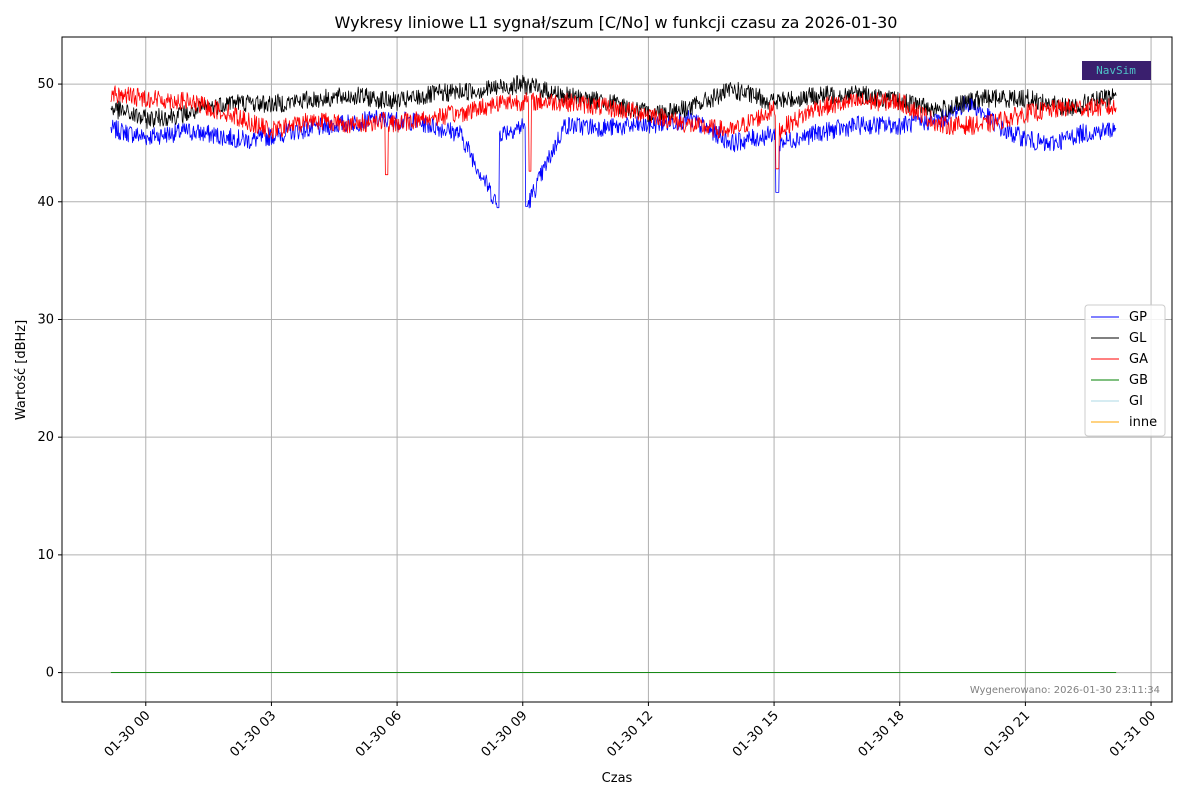  Describe the element at coordinates (50, 673) in the screenshot. I see `y-tick-label: 0` at that location.